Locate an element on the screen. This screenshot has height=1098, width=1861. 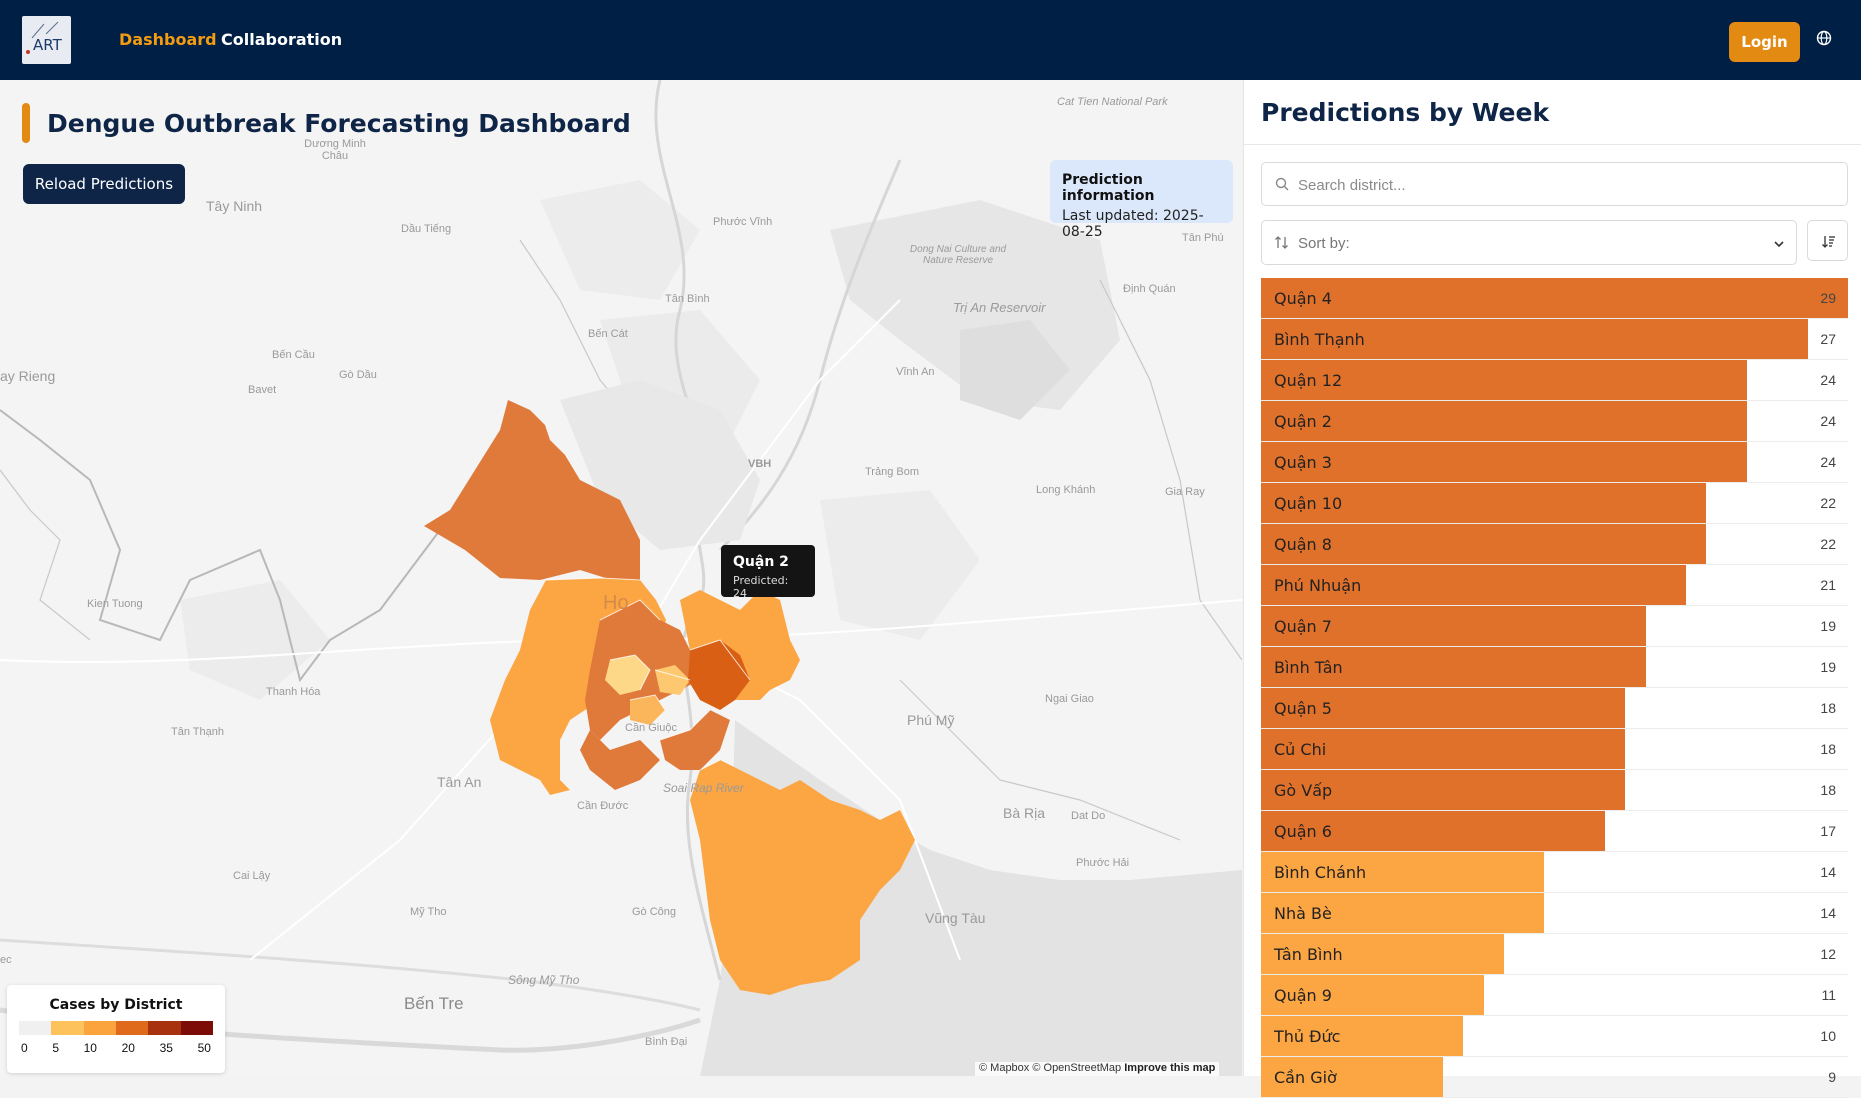
district-value: 17 is located at coordinates (1828, 831).